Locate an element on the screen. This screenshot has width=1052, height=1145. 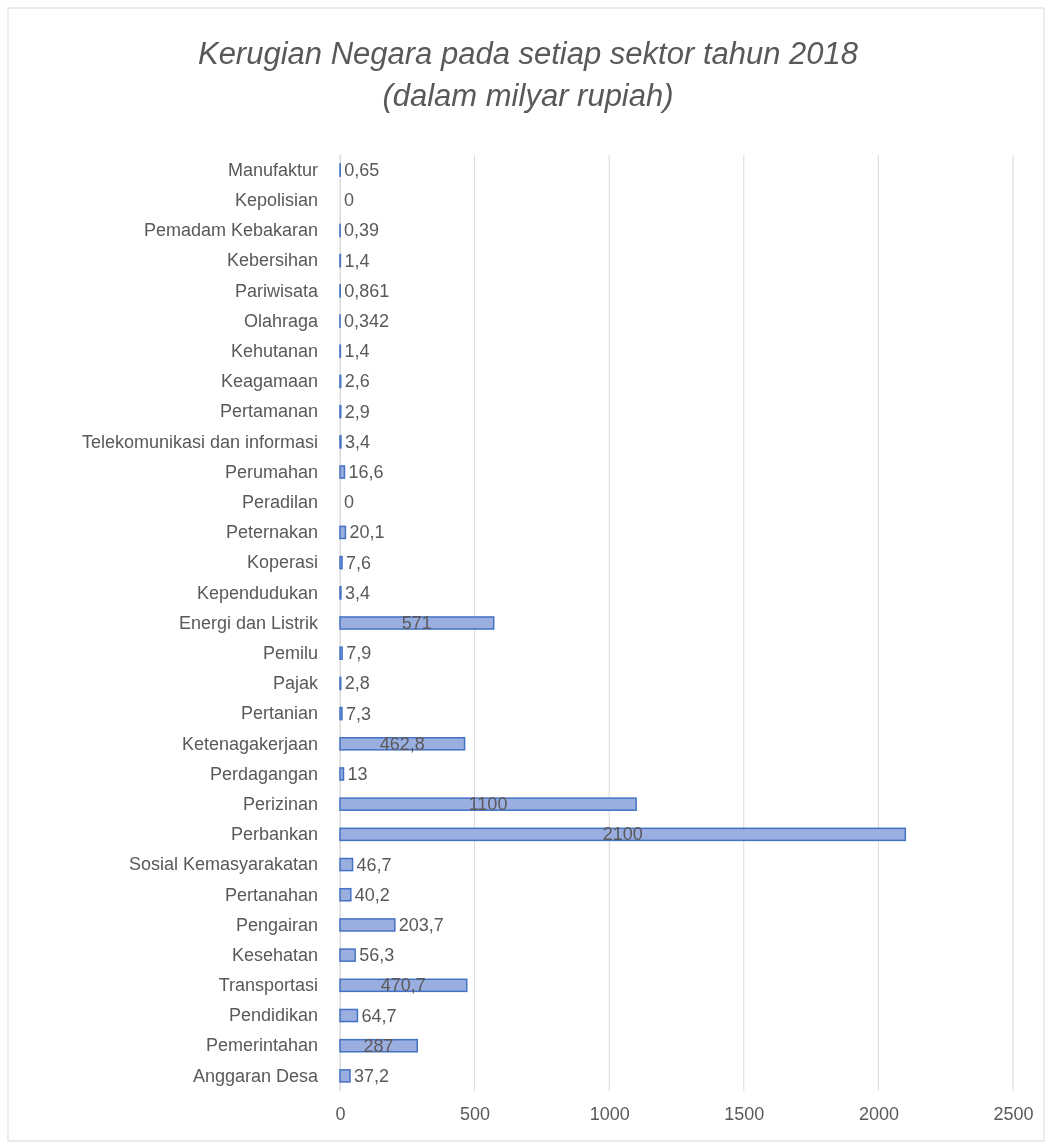
y-tick-label: Kepolisian is located at coordinates (276, 200).